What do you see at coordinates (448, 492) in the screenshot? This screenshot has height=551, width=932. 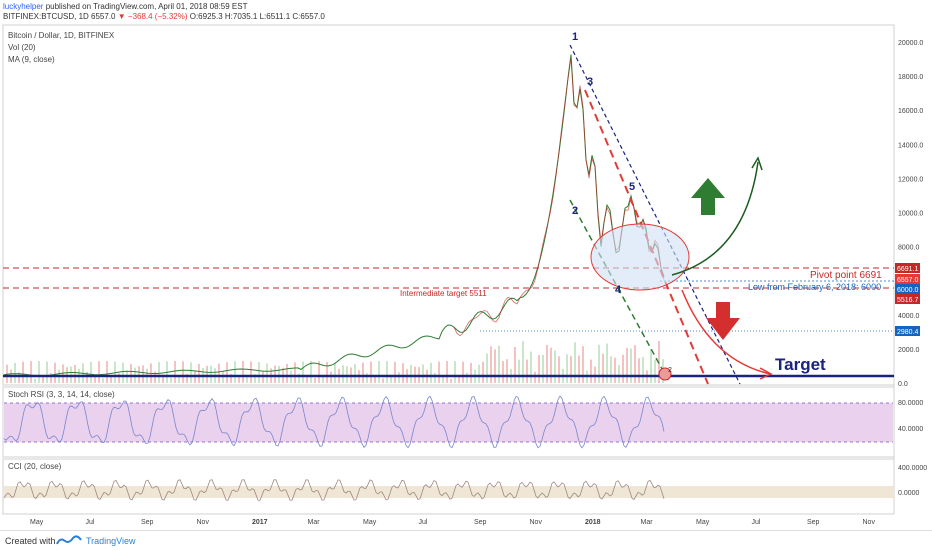 I see `cci-band` at bounding box center [448, 492].